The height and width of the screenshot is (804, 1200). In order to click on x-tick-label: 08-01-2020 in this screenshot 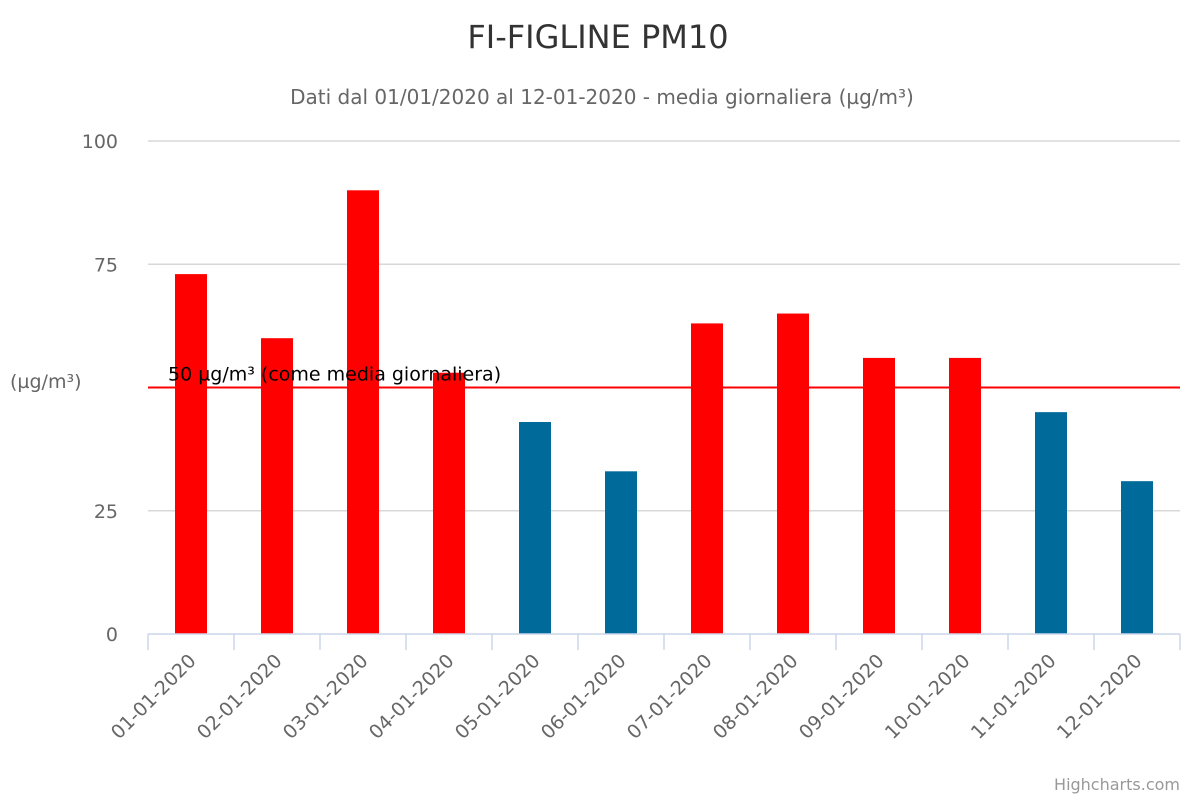, I will do `click(756, 697)`.